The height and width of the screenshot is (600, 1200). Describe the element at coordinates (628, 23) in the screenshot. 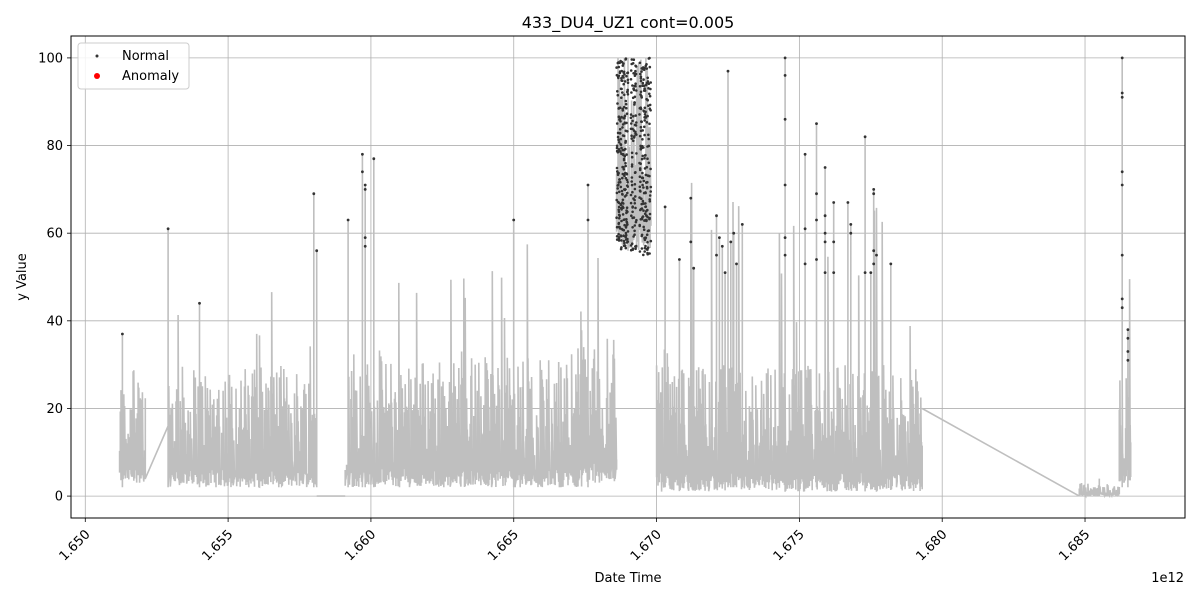

I see `chart-title: 433_DU4_UZ1 cont=0.005` at that location.